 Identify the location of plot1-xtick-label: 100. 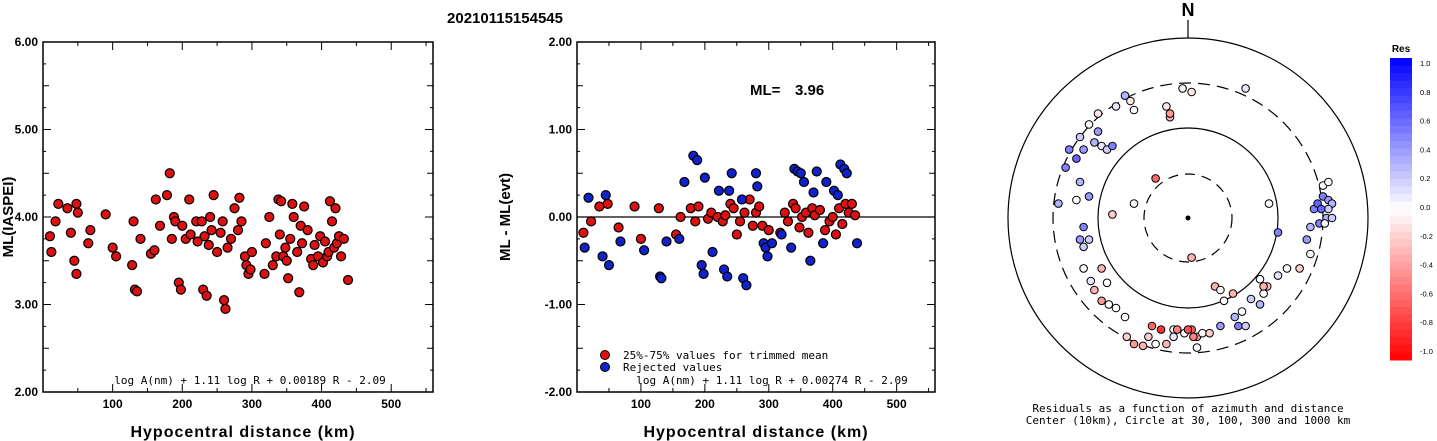
(113, 404).